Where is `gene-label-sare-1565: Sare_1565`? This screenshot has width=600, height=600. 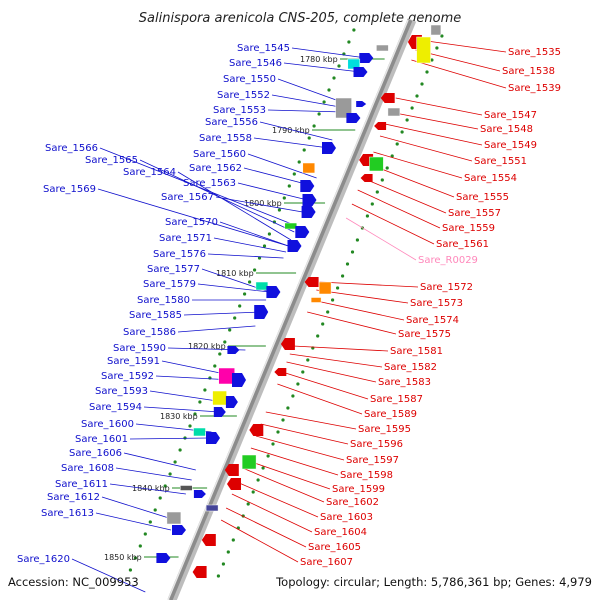 gene-label-sare-1565: Sare_1565 is located at coordinates (111, 160).